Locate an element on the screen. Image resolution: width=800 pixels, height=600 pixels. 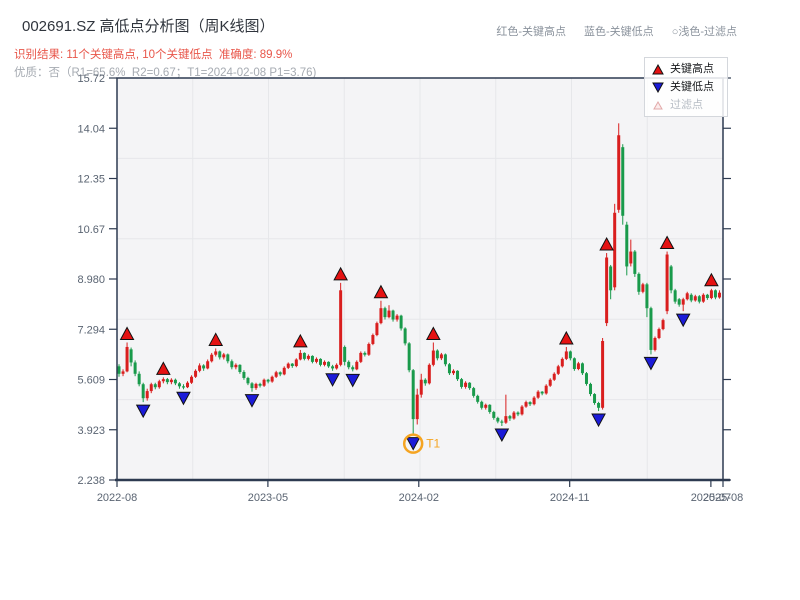
legend-label-filtered: 过滤点 is located at coordinates (686, 105).